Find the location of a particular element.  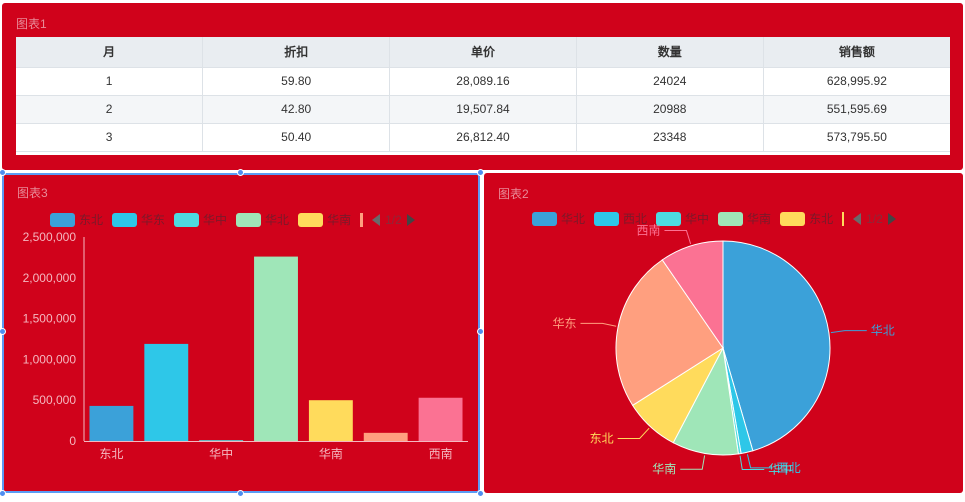

column-header-unit-price: 单价 is located at coordinates (483, 52).